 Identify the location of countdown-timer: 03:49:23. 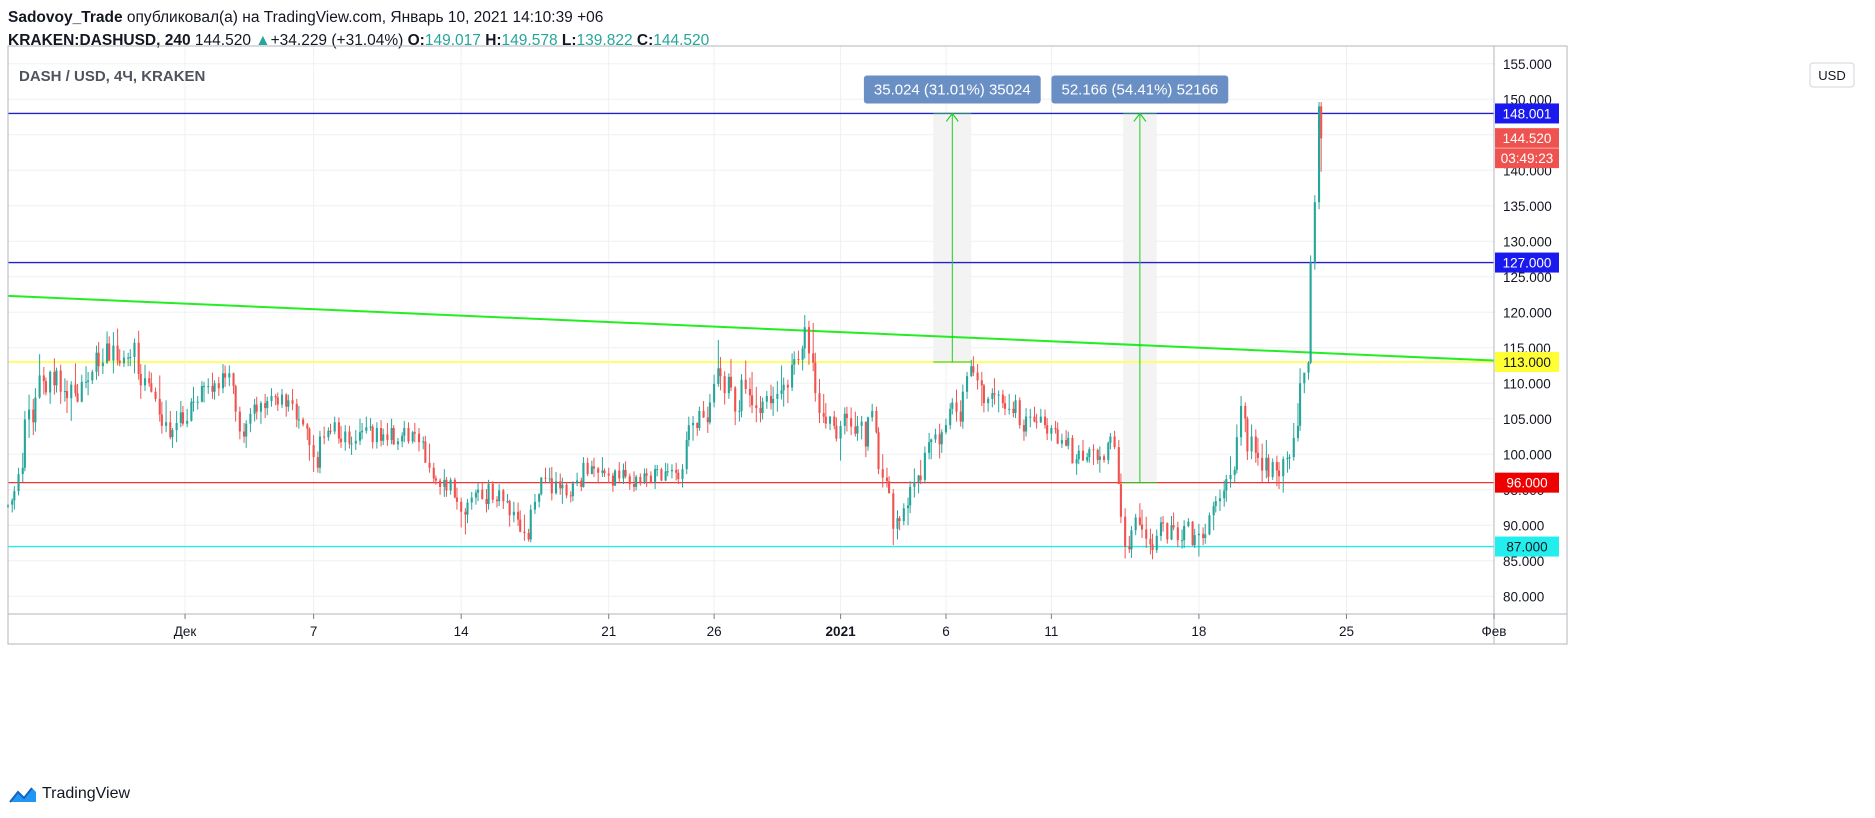
(1527, 158).